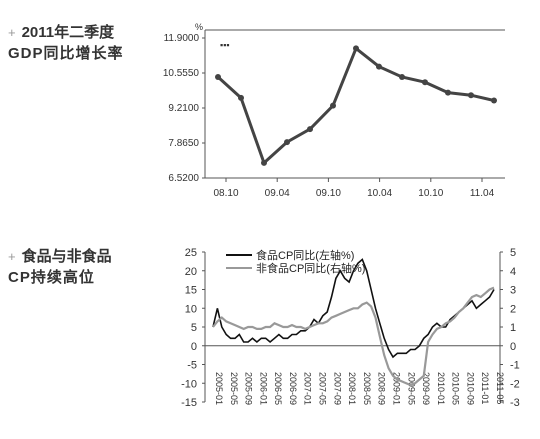 This screenshot has width=540, height=439. What do you see at coordinates (199, 27) in the screenshot?
I see `gdp-unit-label: %` at bounding box center [199, 27].